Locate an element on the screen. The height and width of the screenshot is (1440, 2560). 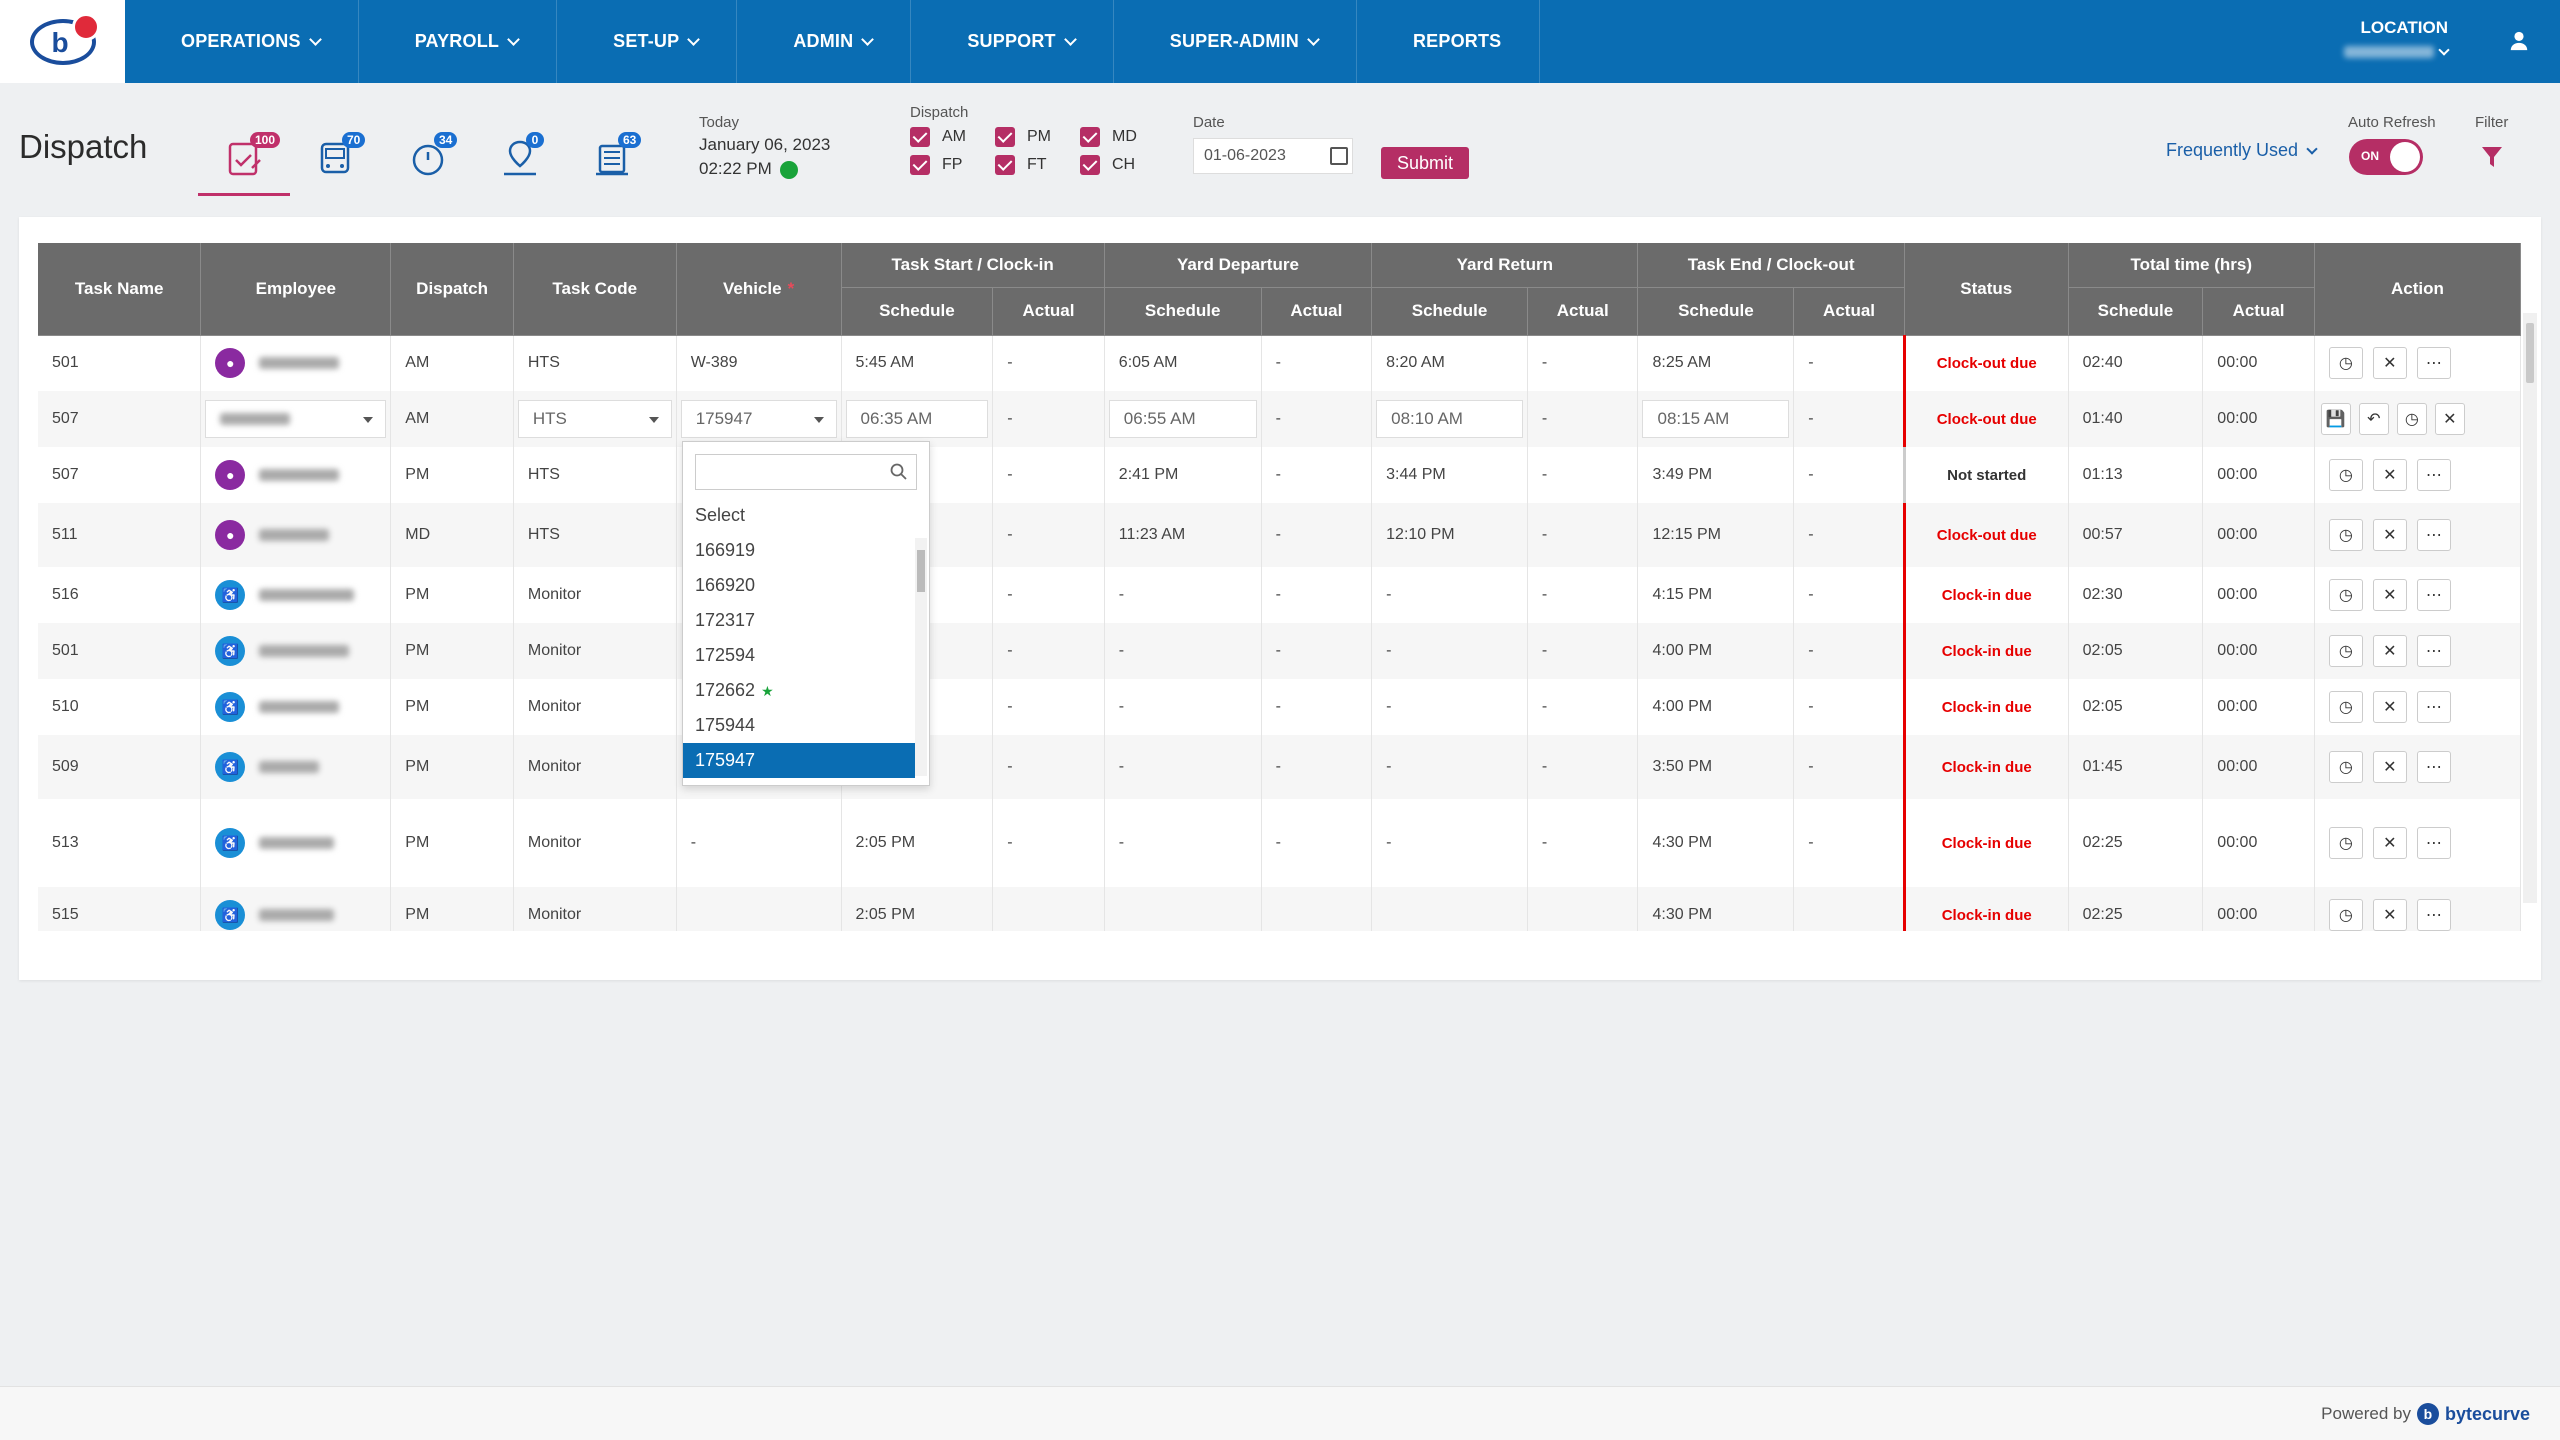
cell-dispatch: PM is located at coordinates (452, 843).